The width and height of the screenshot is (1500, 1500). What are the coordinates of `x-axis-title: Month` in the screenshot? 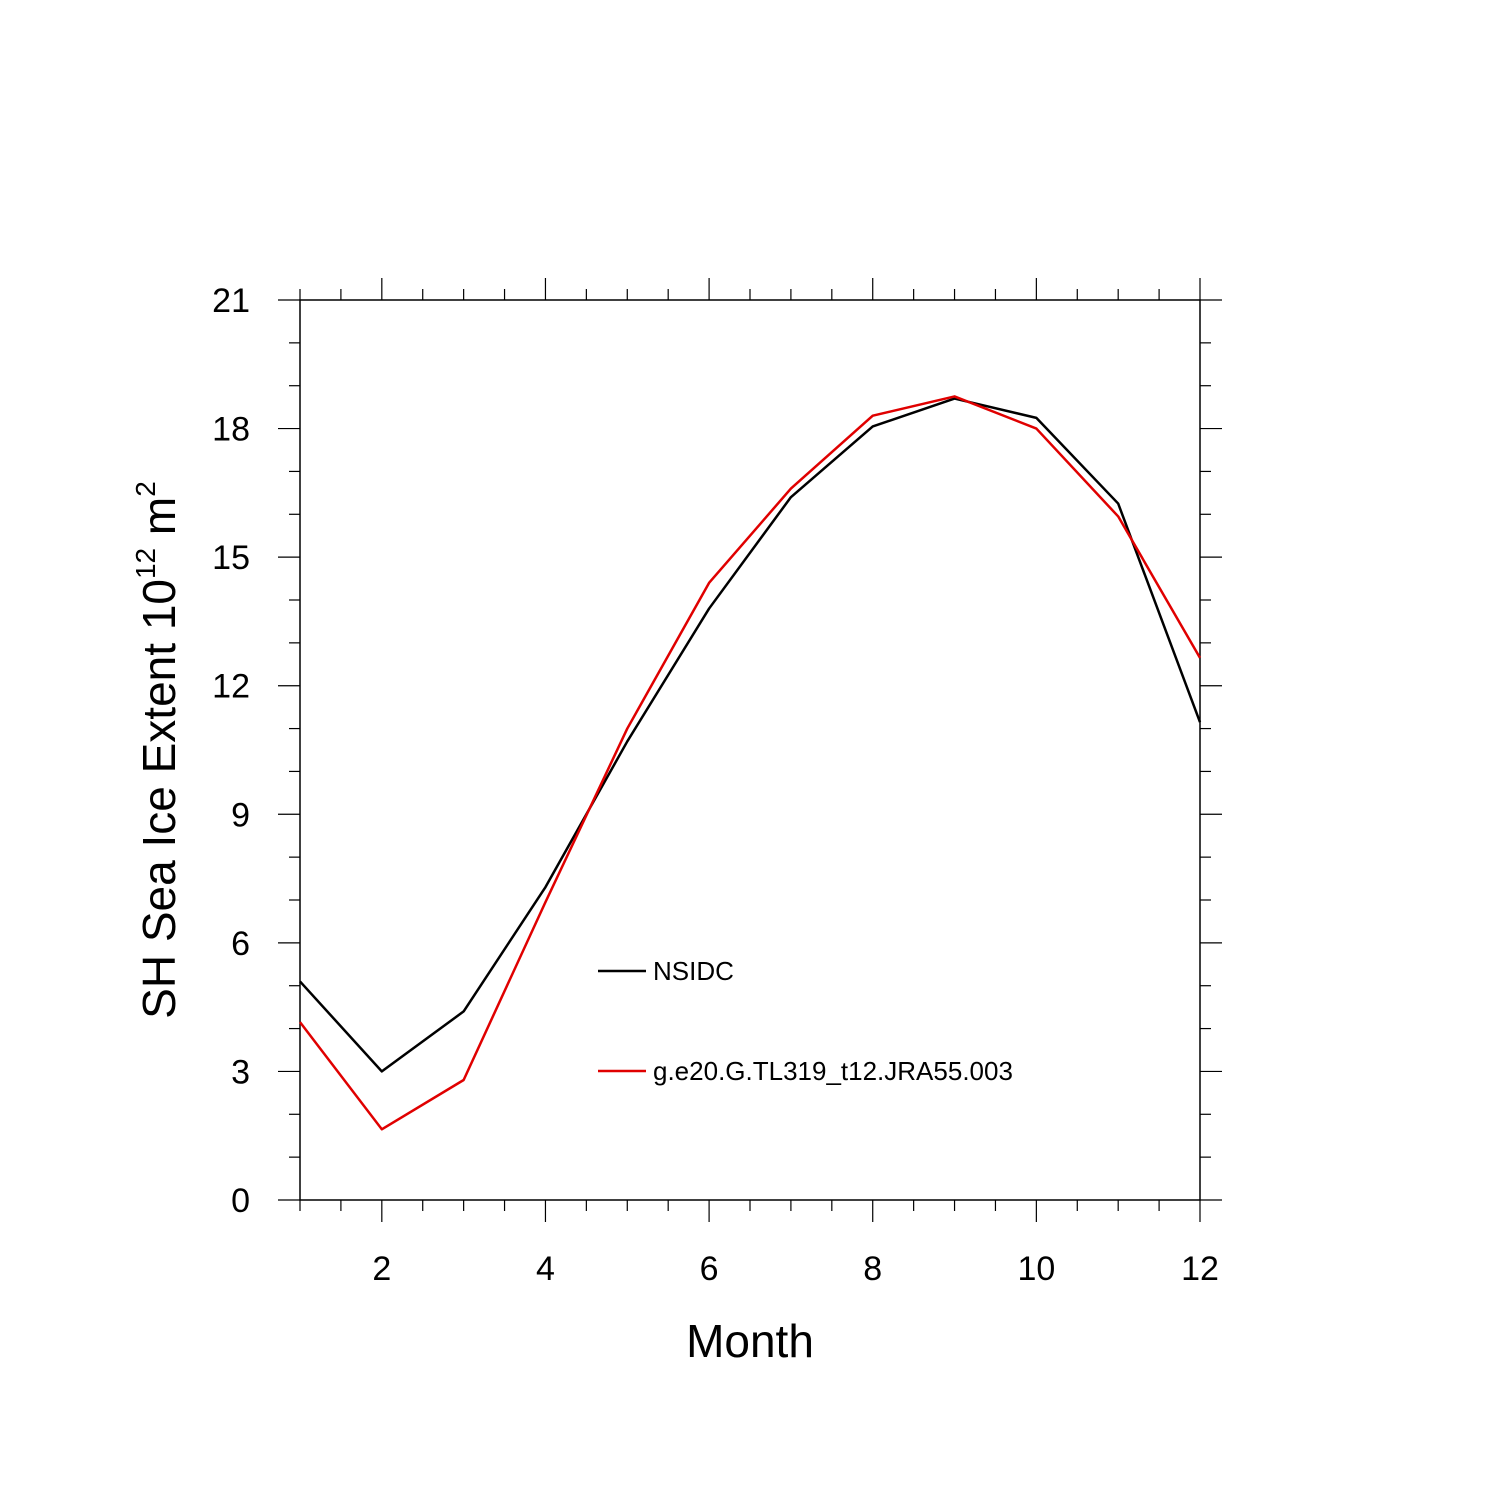 It's located at (750, 1341).